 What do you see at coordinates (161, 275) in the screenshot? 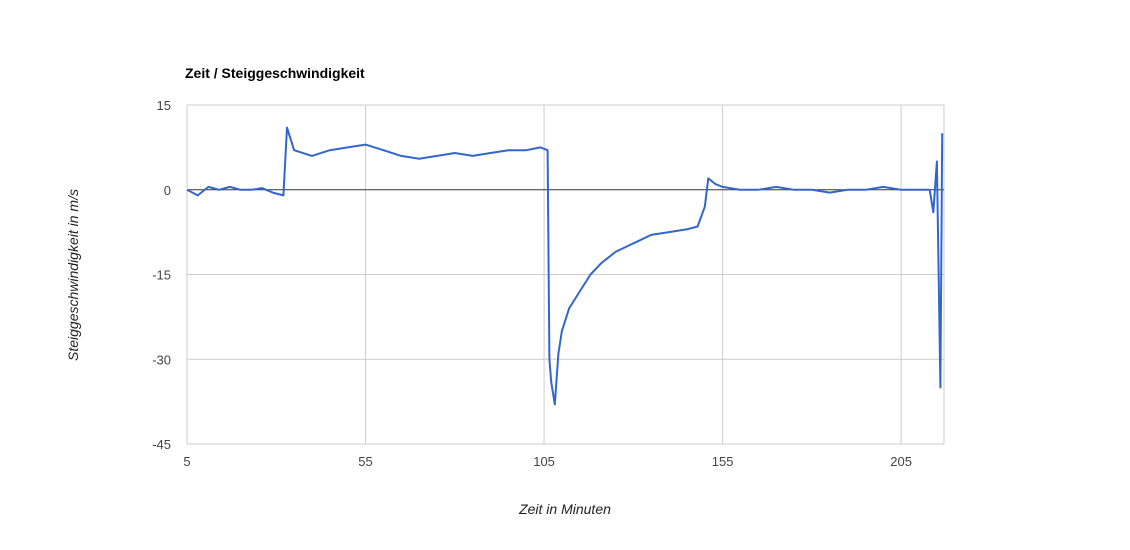
I see `y-tick-label: -15` at bounding box center [161, 275].